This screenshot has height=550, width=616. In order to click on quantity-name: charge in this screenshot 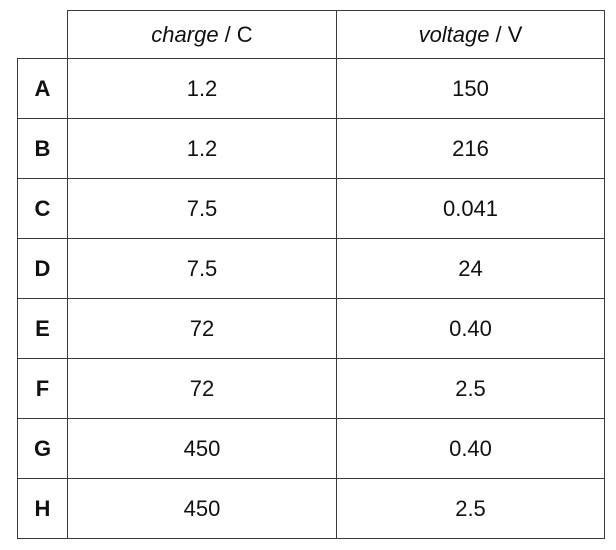, I will do `click(185, 34)`.